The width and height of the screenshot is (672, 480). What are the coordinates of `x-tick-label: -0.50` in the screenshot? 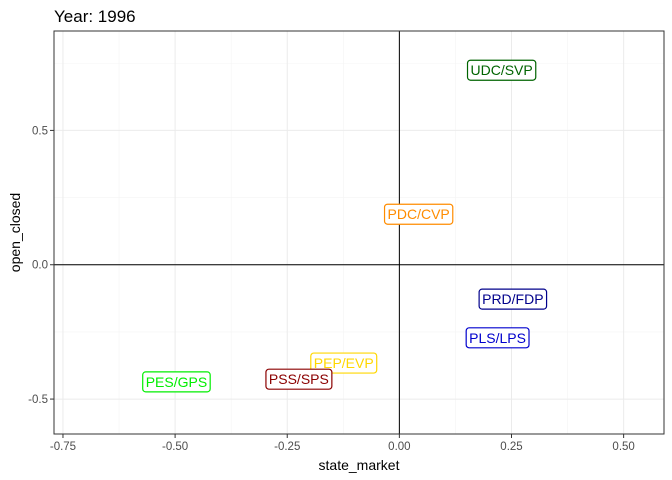 It's located at (175, 447).